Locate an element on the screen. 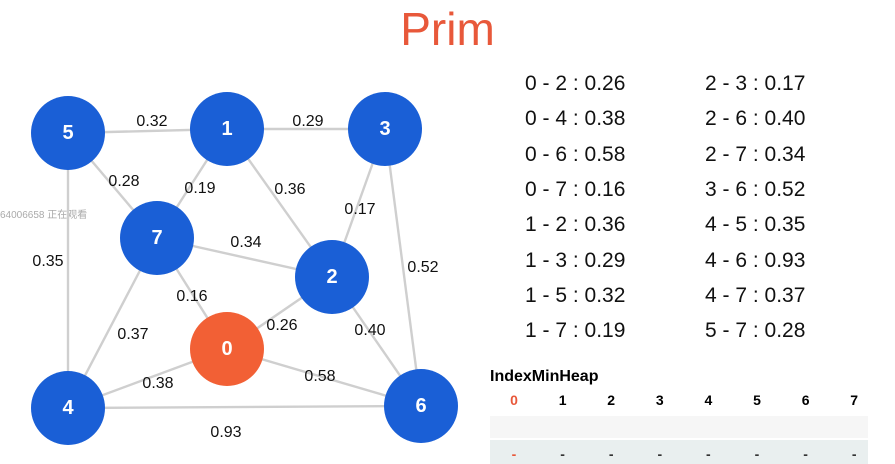  edge-list-item: 0 - 2 : 0.26 is located at coordinates (575, 83).